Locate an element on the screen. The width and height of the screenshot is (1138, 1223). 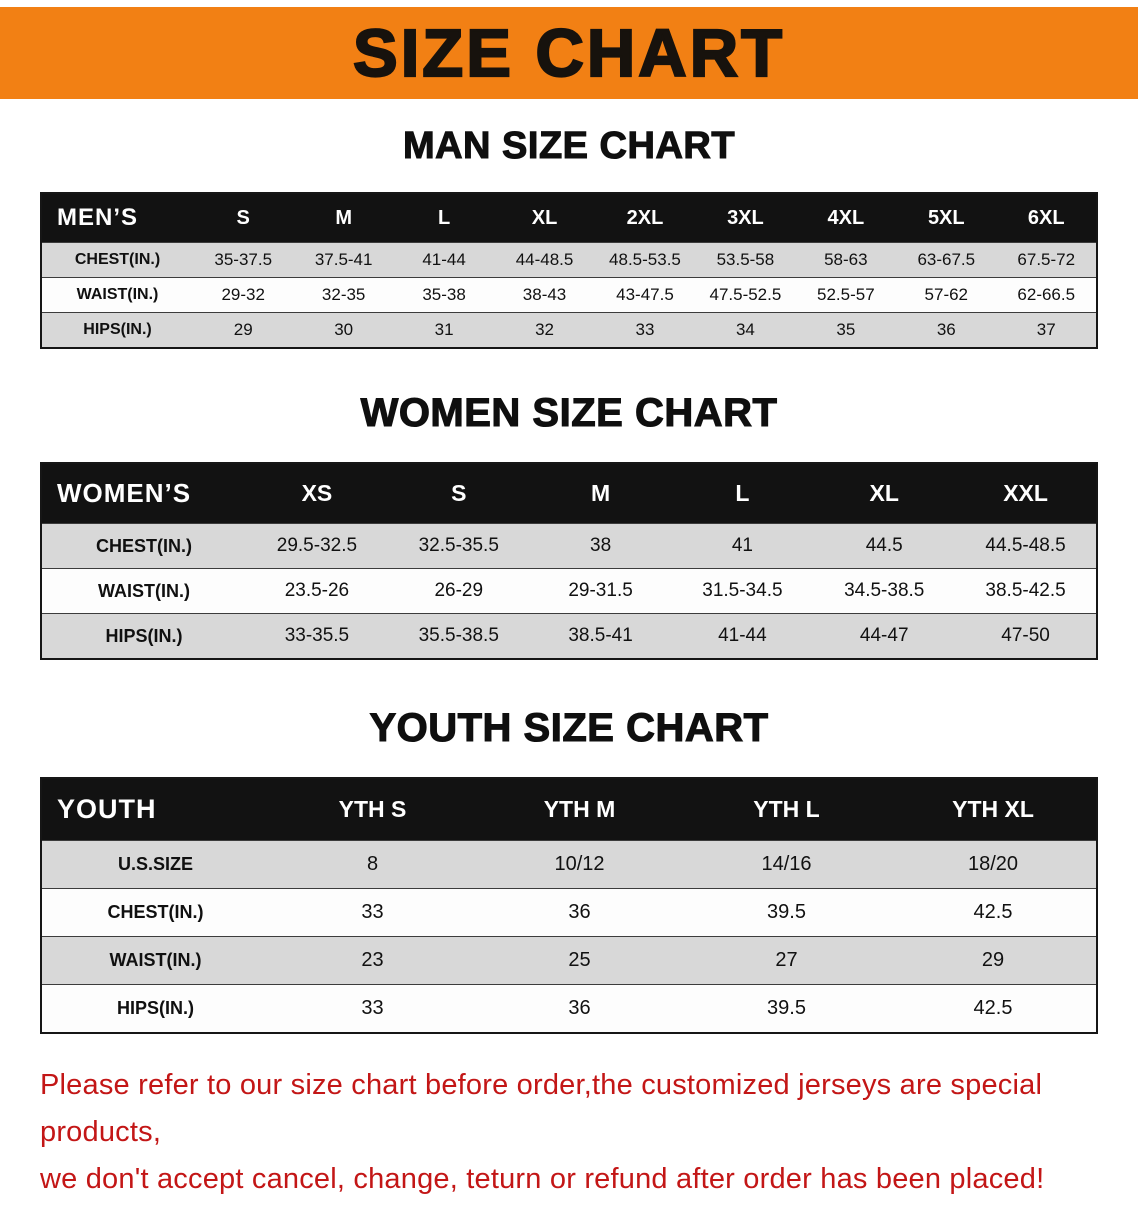
size-value-cell: 52.5-57 is located at coordinates (846, 294).